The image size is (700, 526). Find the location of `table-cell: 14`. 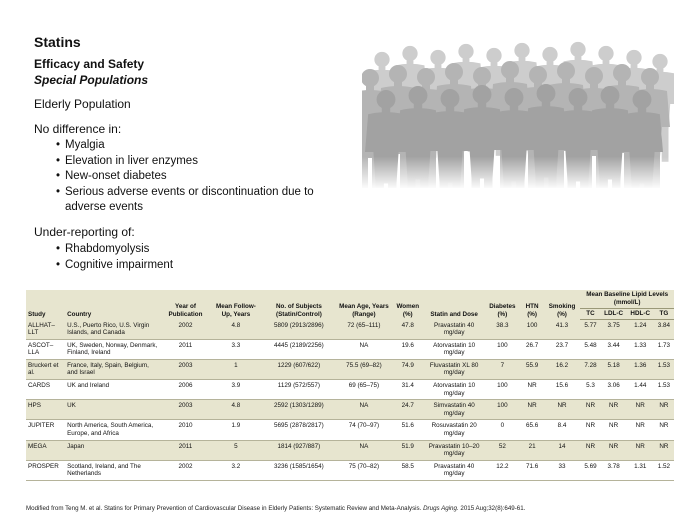

table-cell: 14 is located at coordinates (562, 450).